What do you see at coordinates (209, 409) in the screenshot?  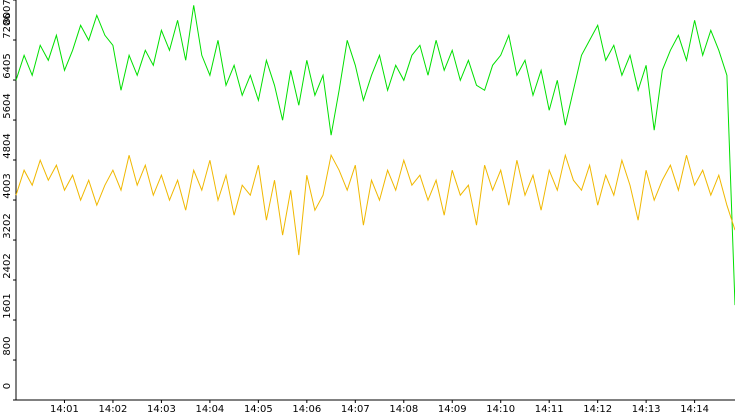 I see `x-tick-label: 14:04` at bounding box center [209, 409].